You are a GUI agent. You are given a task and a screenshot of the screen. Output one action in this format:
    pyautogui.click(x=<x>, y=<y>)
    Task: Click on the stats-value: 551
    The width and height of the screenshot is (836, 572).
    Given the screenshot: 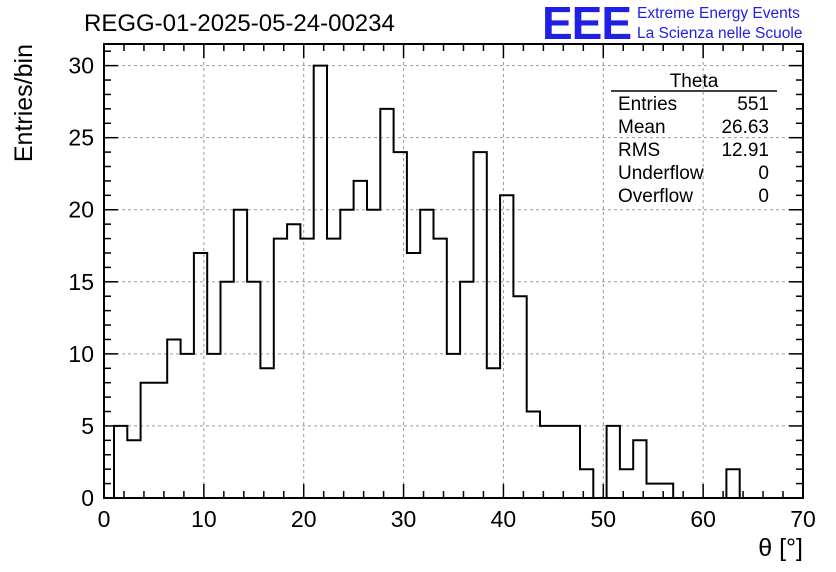 What is the action you would take?
    pyautogui.click(x=753, y=104)
    